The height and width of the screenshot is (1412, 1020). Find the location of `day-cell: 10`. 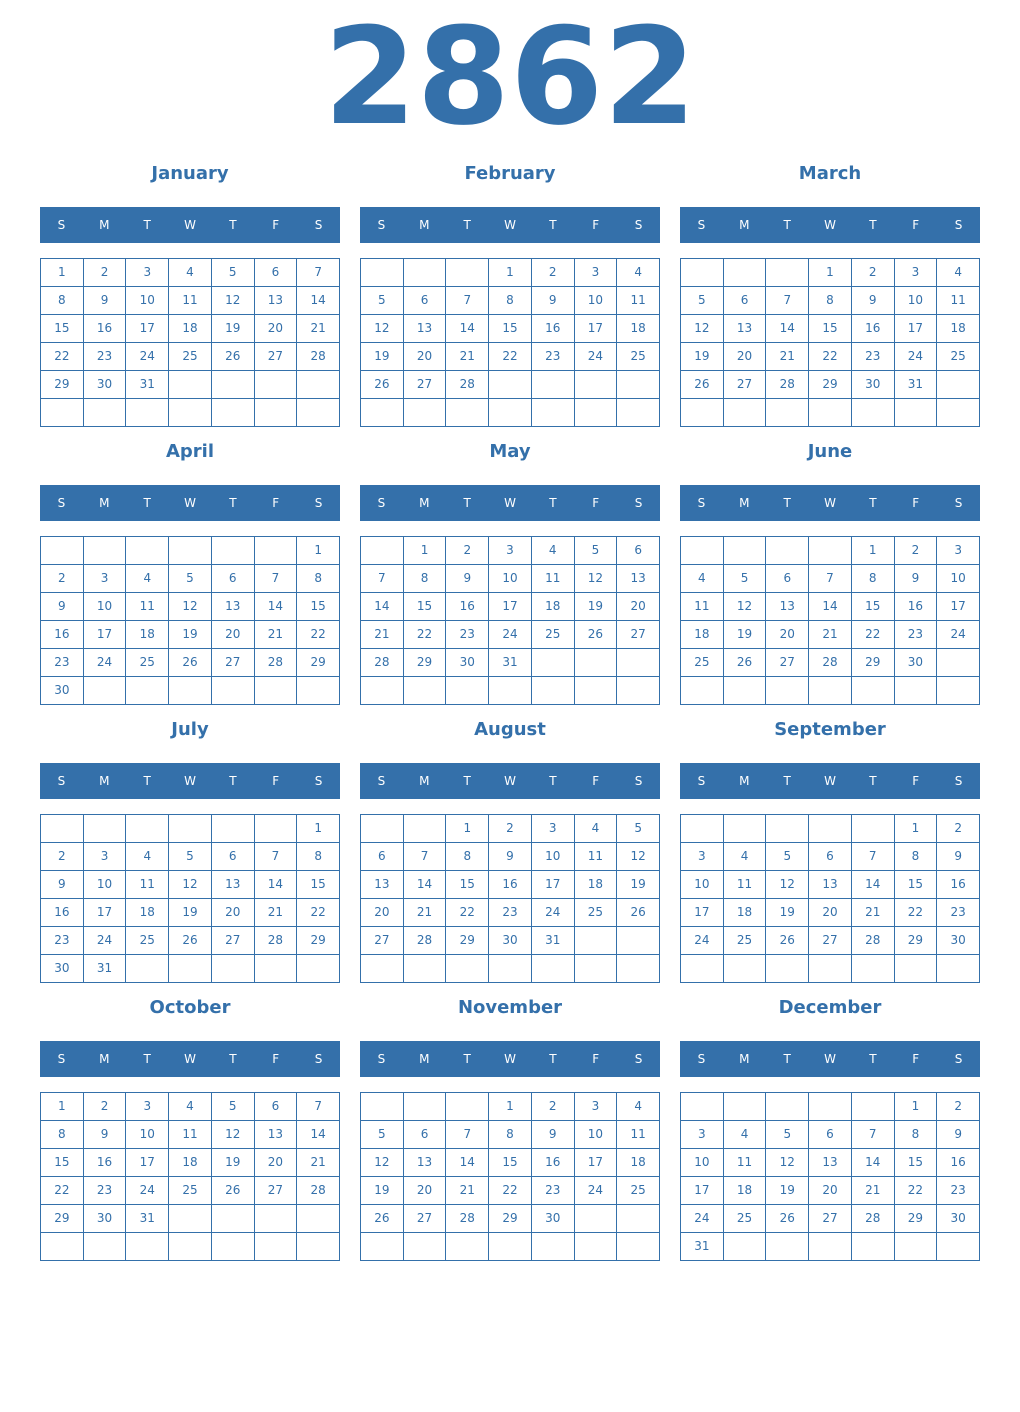

day-cell: 10 is located at coordinates (148, 1135).